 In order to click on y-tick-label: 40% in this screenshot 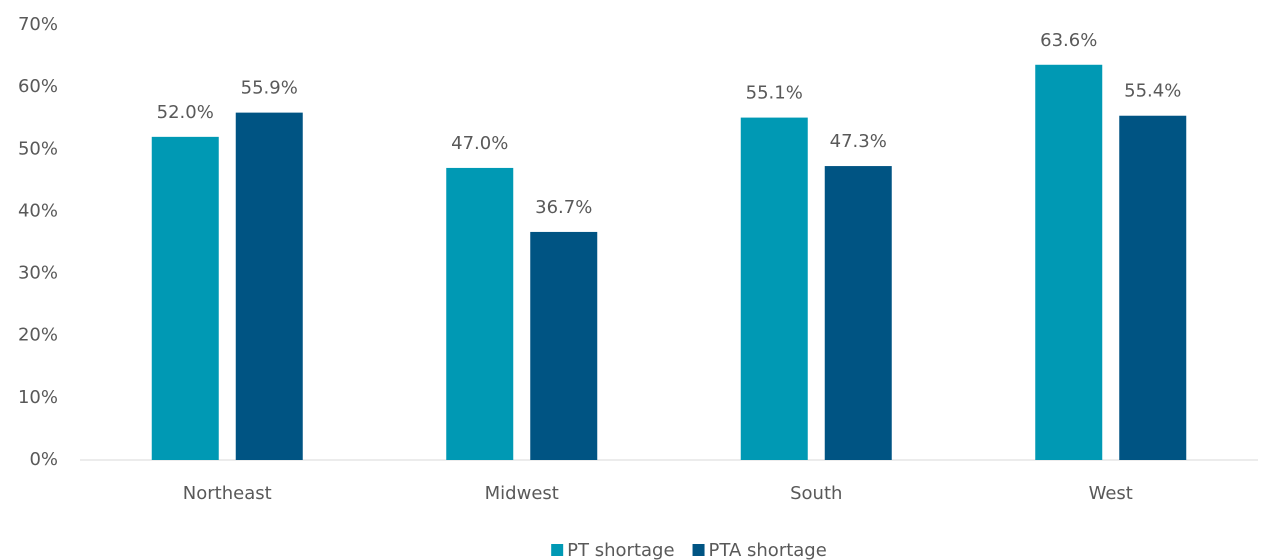, I will do `click(38, 210)`.